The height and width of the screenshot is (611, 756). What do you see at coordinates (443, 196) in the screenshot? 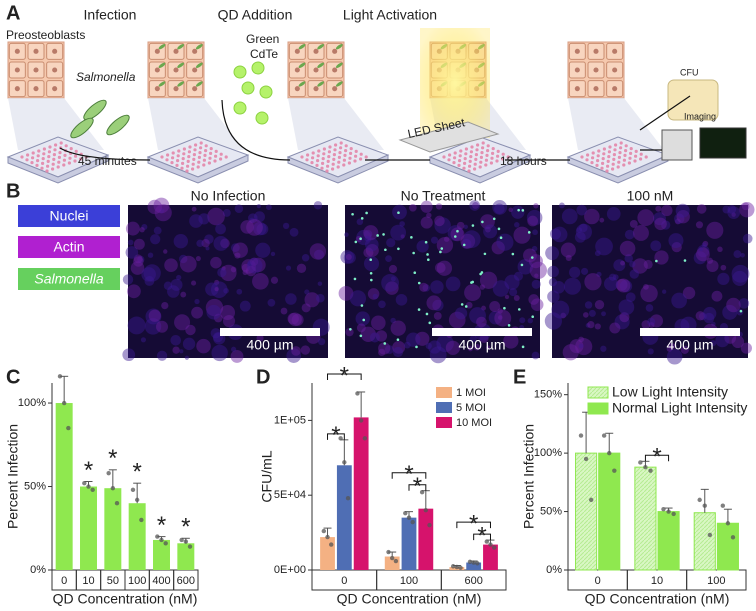
I see `image-title: No Treatment` at bounding box center [443, 196].